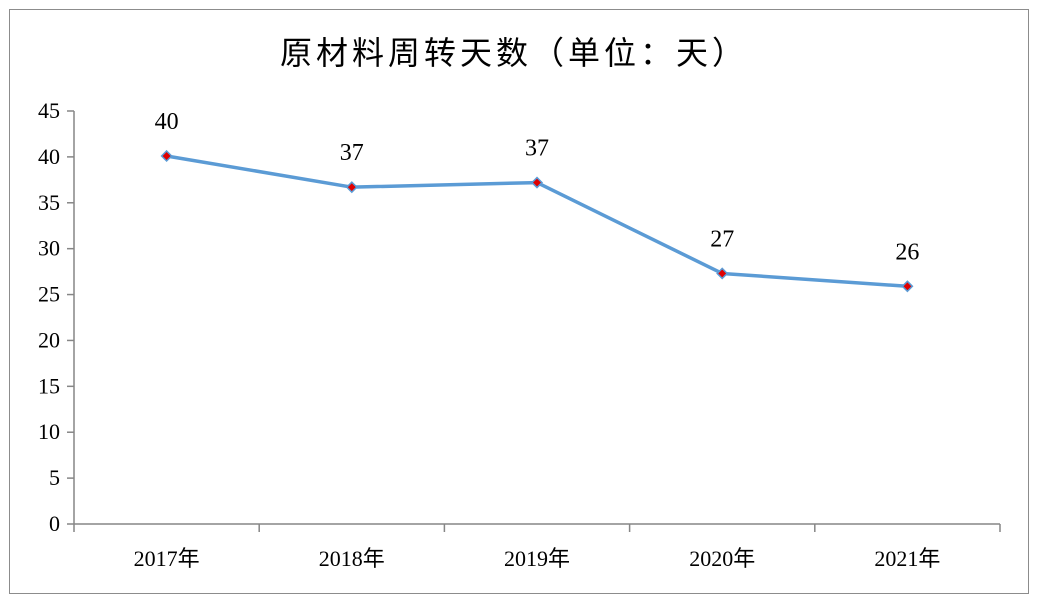 This screenshot has width=1044, height=607. What do you see at coordinates (513, 53) in the screenshot?
I see `chart-title: 原材料周转天数（单位：天）` at bounding box center [513, 53].